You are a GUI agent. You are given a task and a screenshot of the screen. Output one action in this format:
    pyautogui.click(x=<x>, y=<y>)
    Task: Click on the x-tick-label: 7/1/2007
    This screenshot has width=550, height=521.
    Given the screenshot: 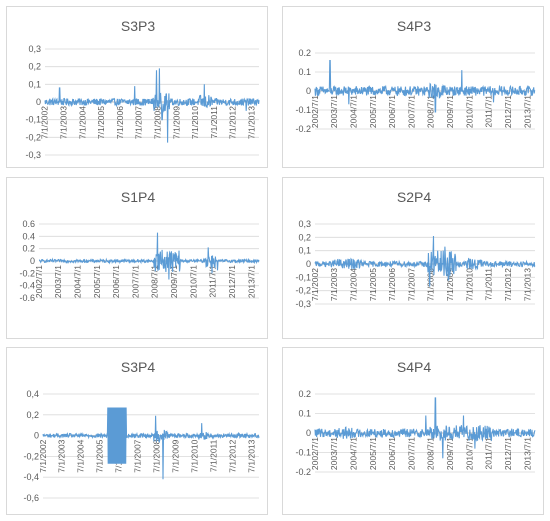 What is the action you would take?
    pyautogui.click(x=411, y=284)
    